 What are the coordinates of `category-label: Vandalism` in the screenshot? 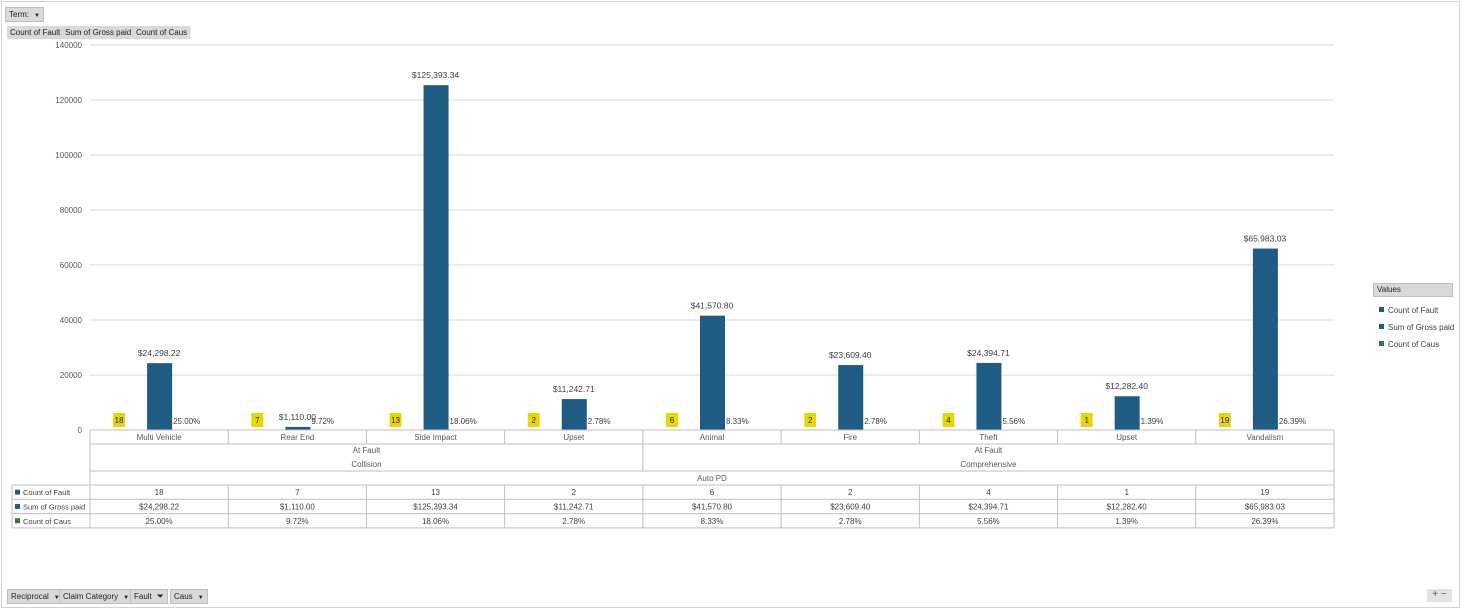 It's located at (1265, 437).